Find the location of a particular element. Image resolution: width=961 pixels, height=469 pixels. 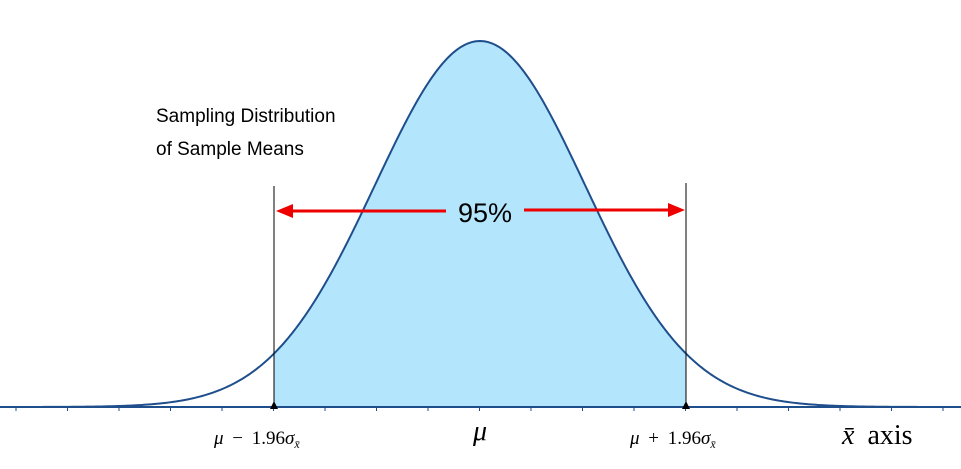

axis-label: x̄ axis is located at coordinates (877, 435).